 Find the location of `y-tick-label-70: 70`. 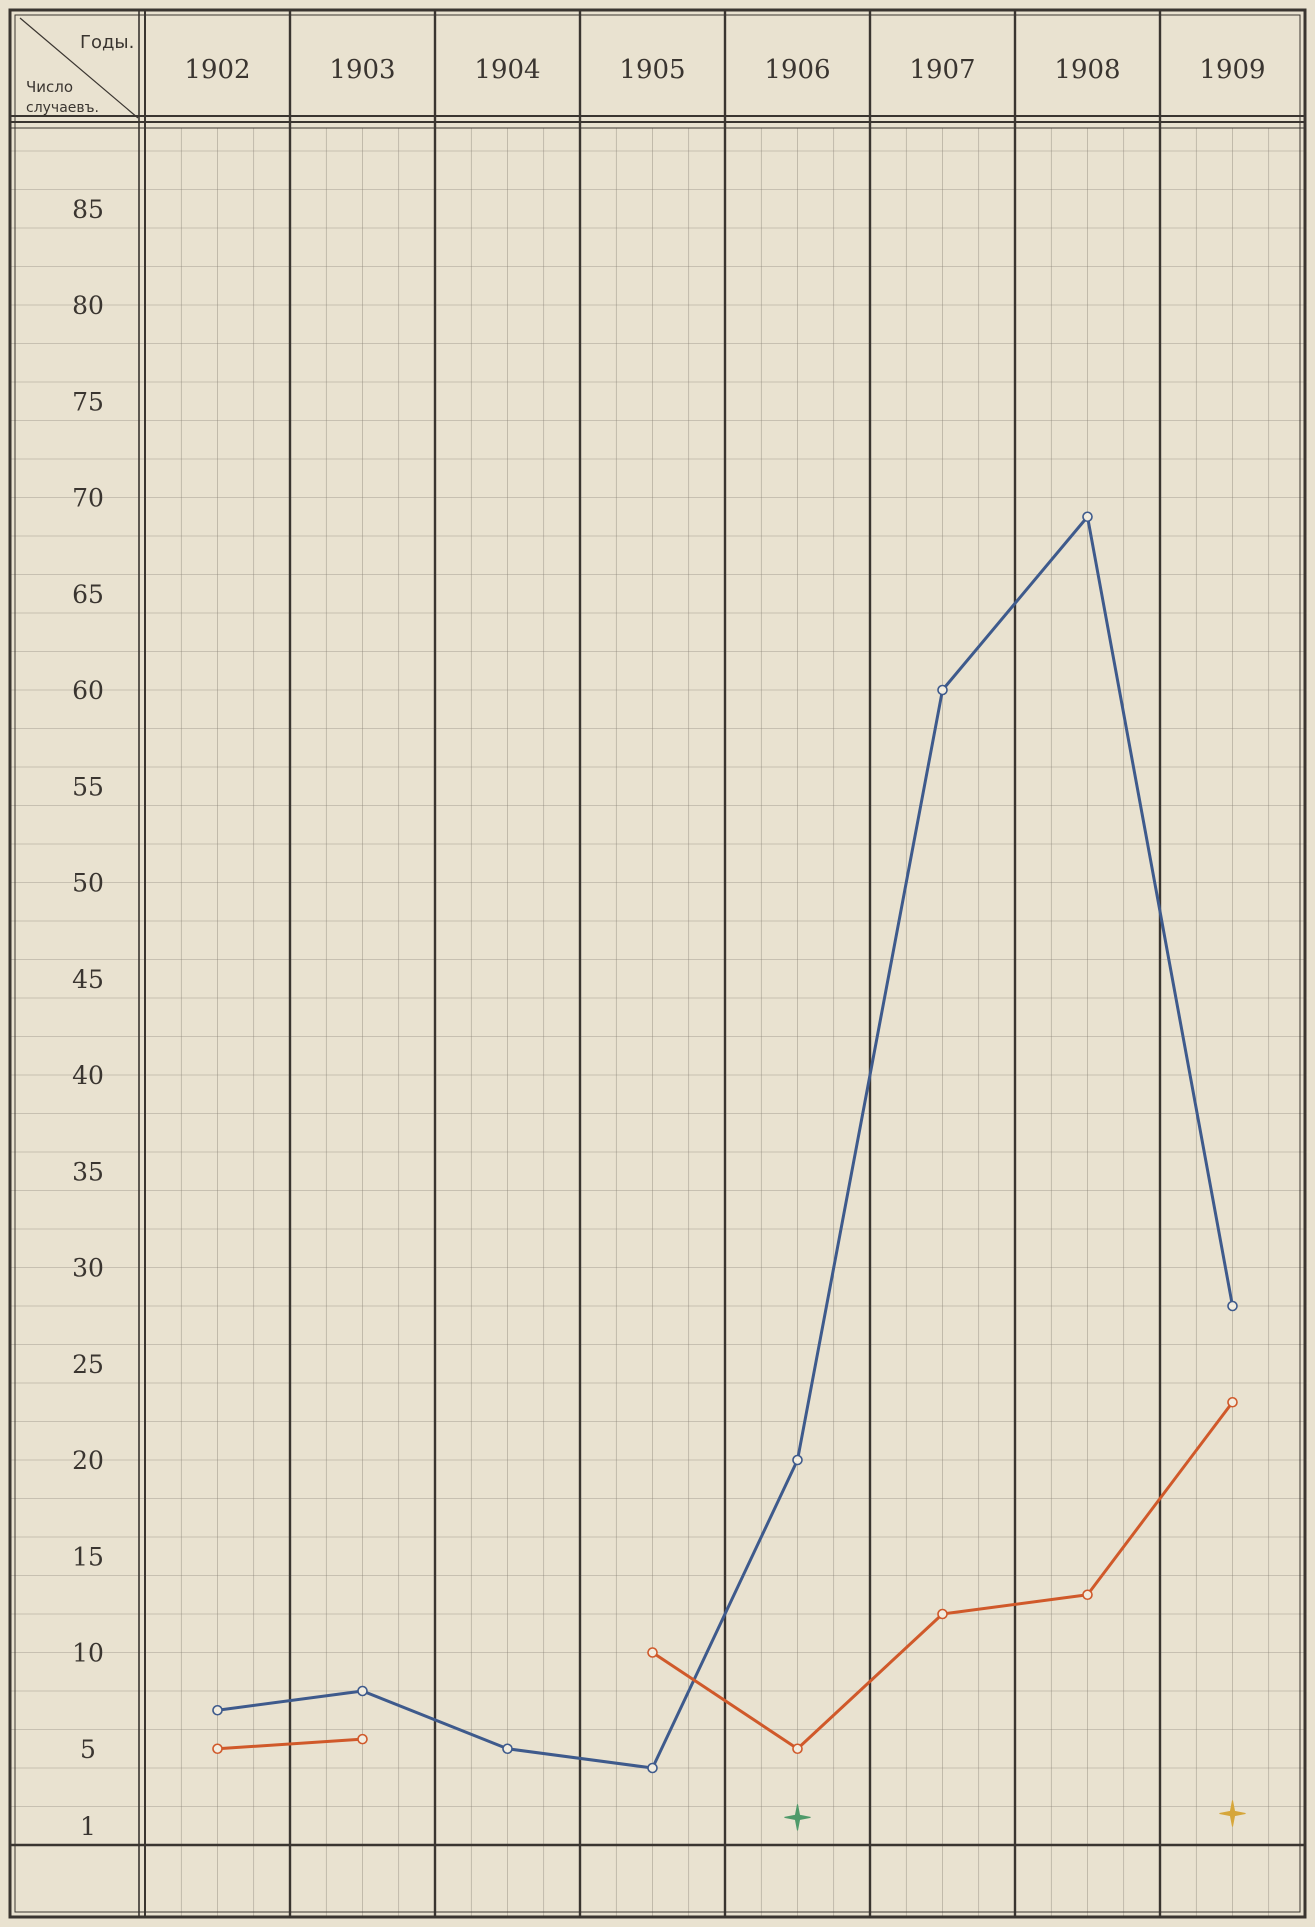

y-tick-label-70: 70 is located at coordinates (88, 498).